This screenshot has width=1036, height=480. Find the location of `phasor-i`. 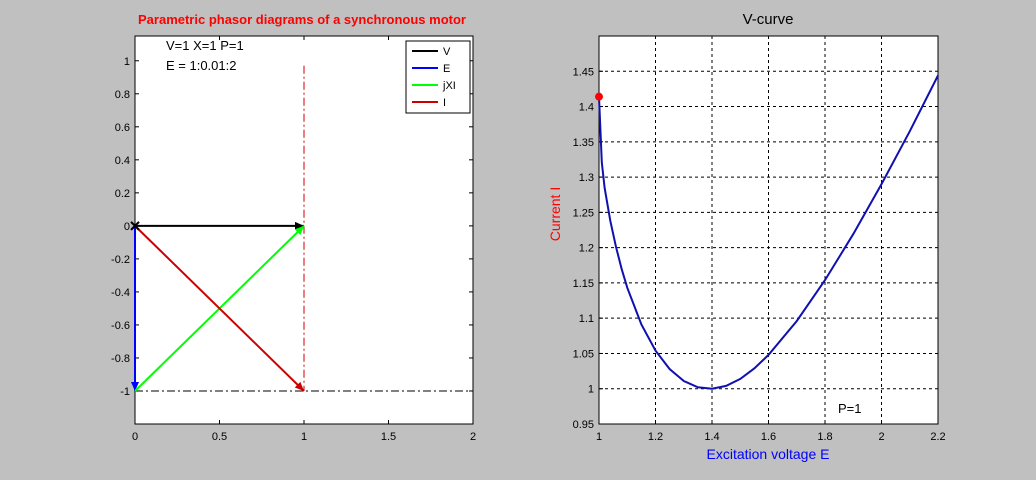

phasor-i is located at coordinates (219, 308).